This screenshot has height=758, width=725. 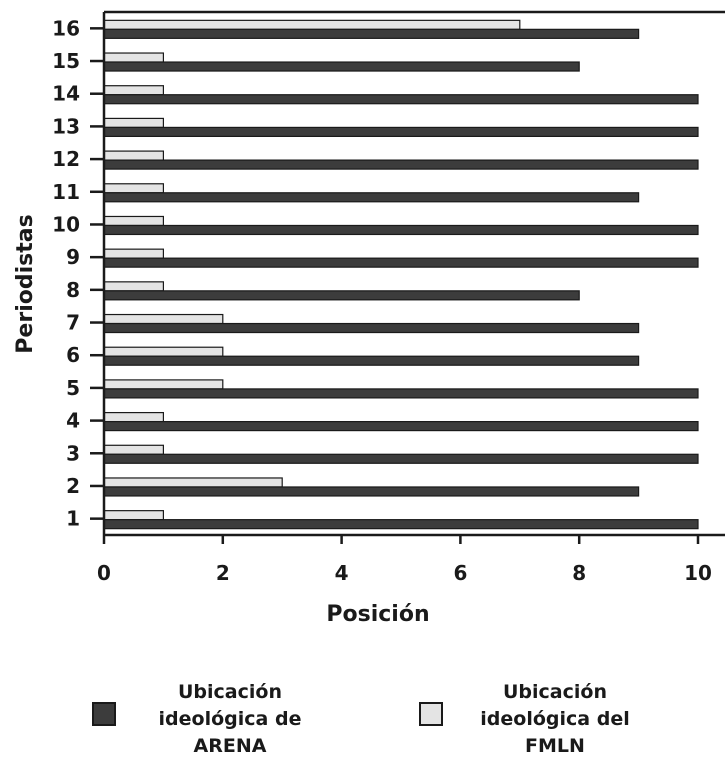 What do you see at coordinates (73, 421) in the screenshot?
I see `y-tick-label-4: 4` at bounding box center [73, 421].